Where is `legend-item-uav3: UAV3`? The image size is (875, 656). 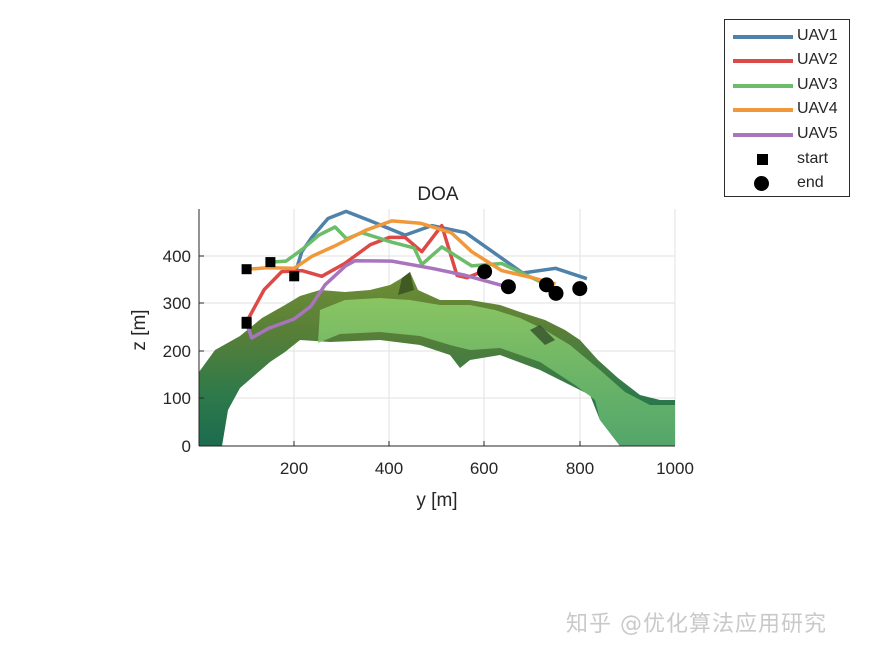 legend-item-uav3: UAV3 is located at coordinates (787, 85).